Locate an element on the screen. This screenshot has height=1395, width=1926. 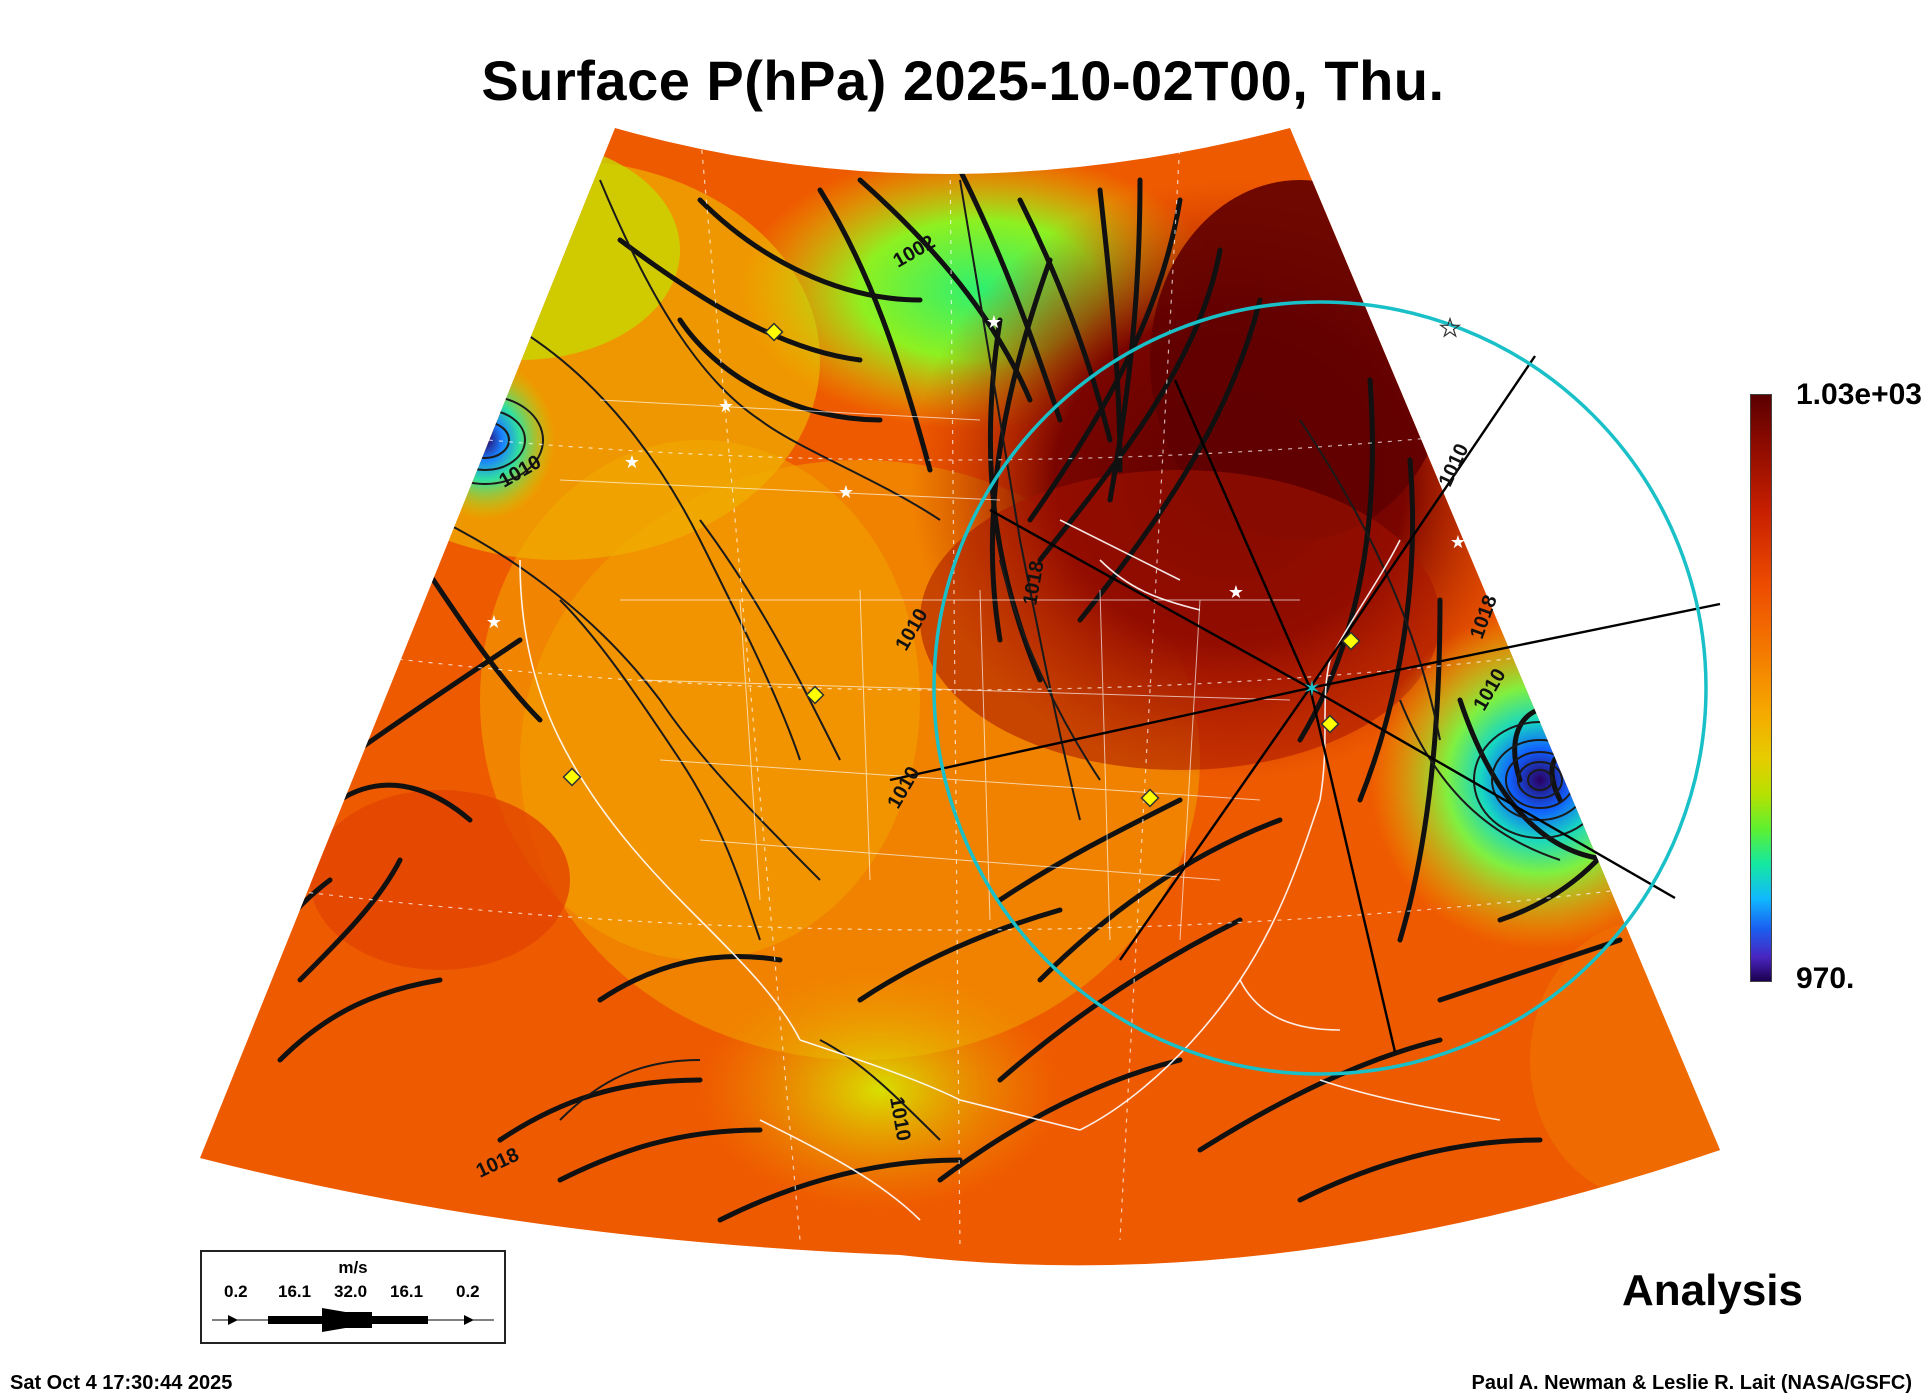
pressure-colorbar is located at coordinates (1761, 688).